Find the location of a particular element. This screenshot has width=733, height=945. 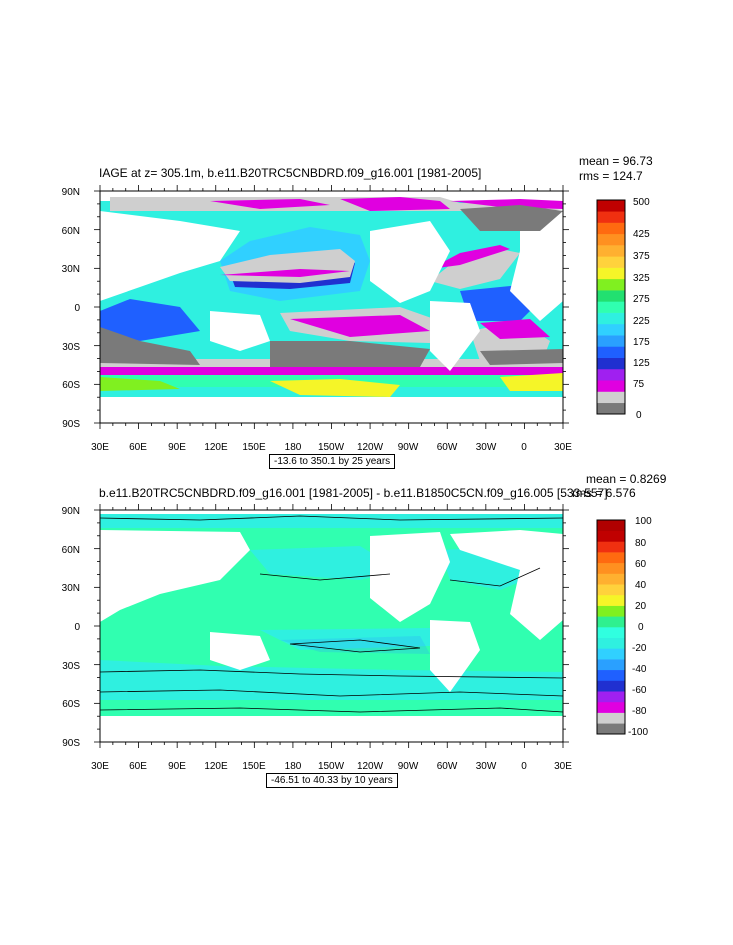

lat-label: 60S is located at coordinates (71, 385).